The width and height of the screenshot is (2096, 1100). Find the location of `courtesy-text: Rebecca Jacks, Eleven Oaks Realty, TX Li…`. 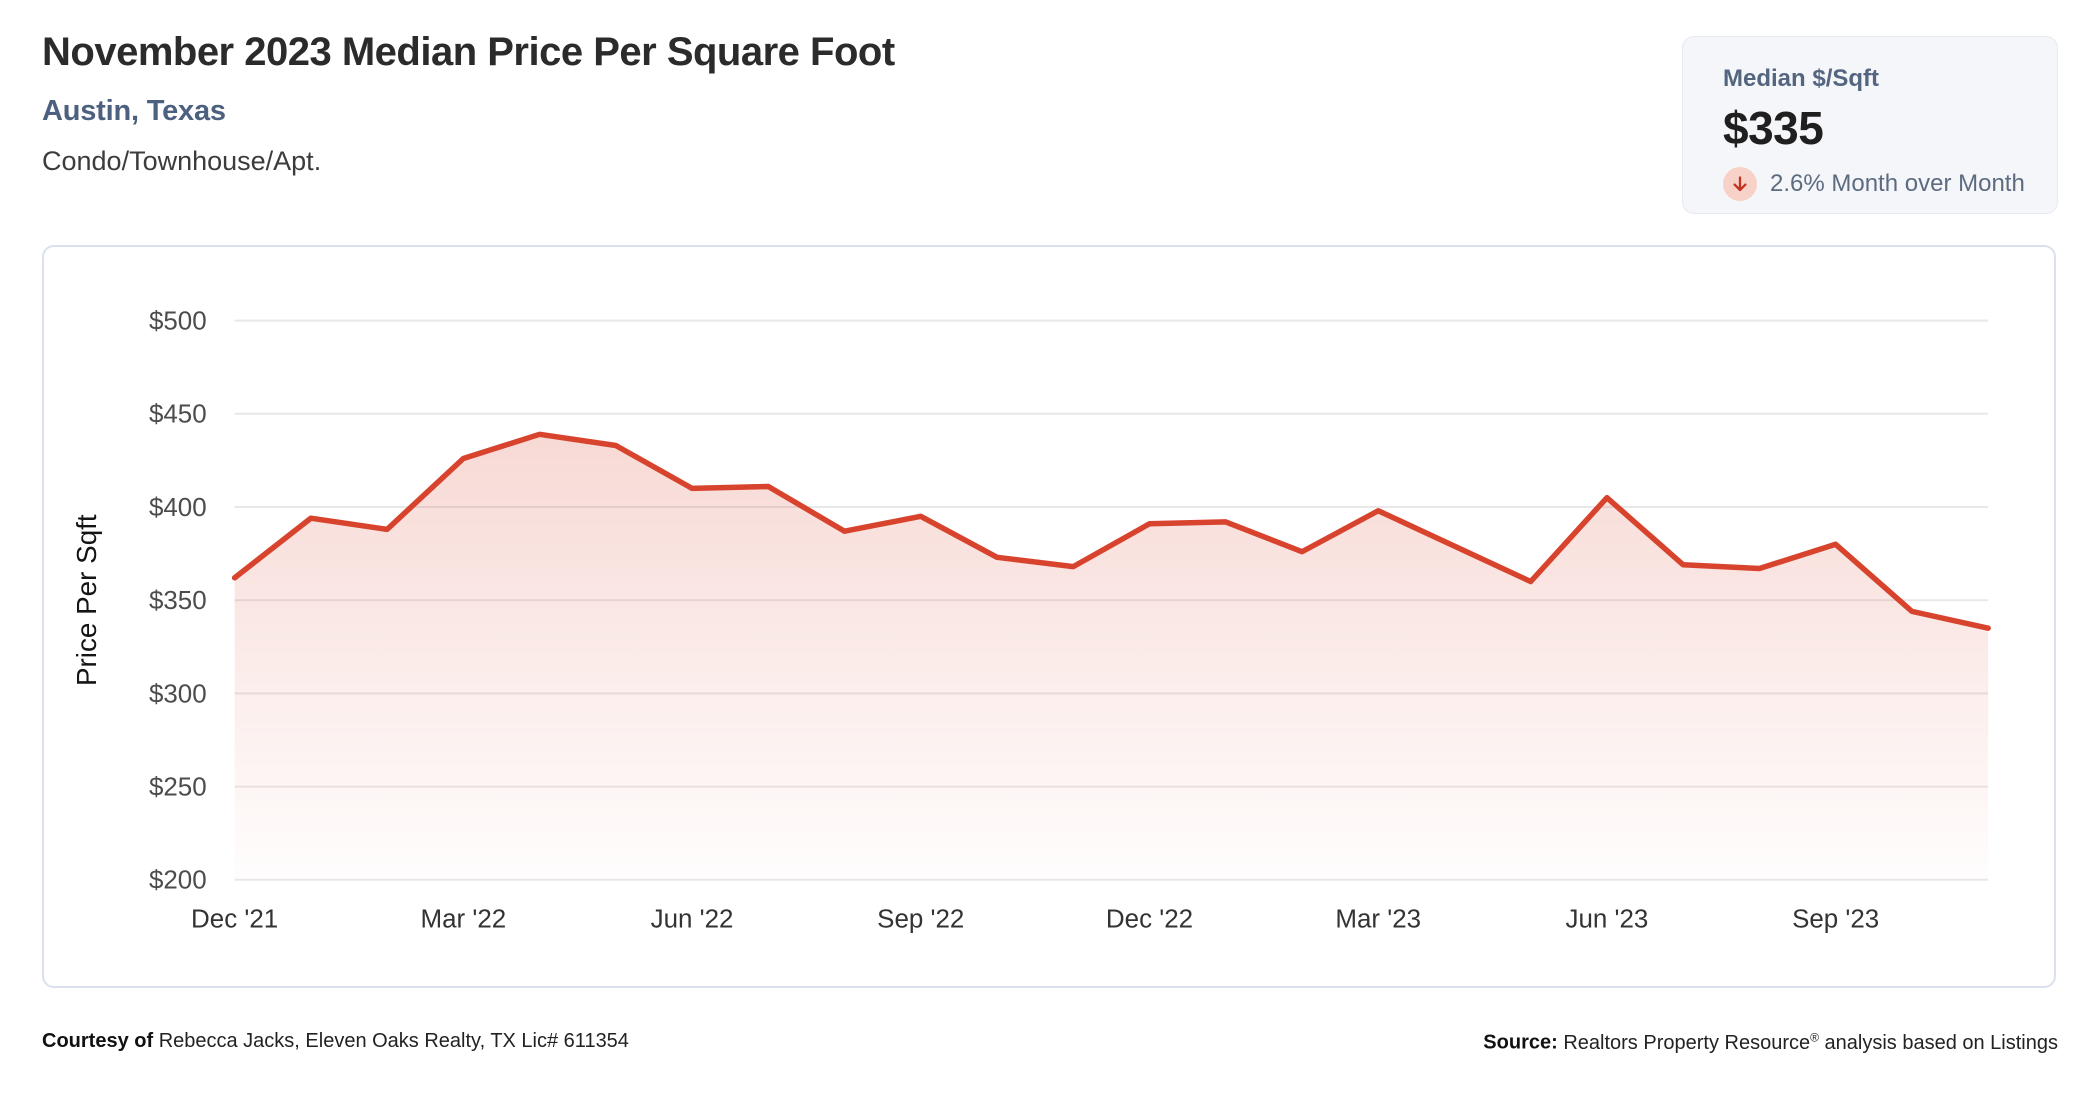

courtesy-text: Rebecca Jacks, Eleven Oaks Realty, TX Li… is located at coordinates (393, 1041).